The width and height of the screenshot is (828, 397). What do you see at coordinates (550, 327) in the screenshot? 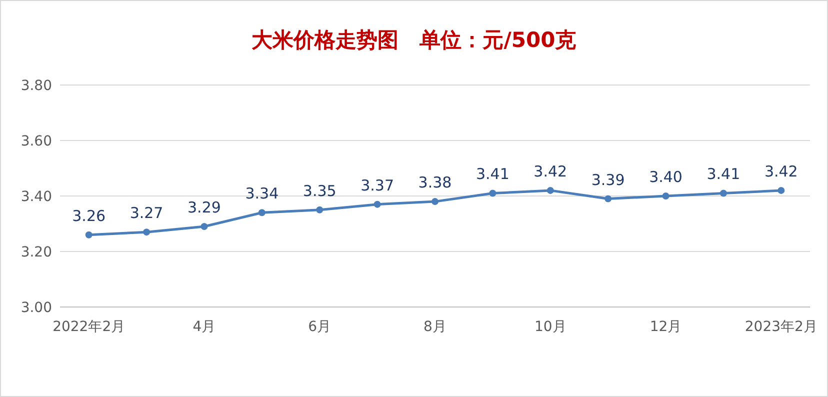
I see `x-tick-label: 10月` at bounding box center [550, 327].